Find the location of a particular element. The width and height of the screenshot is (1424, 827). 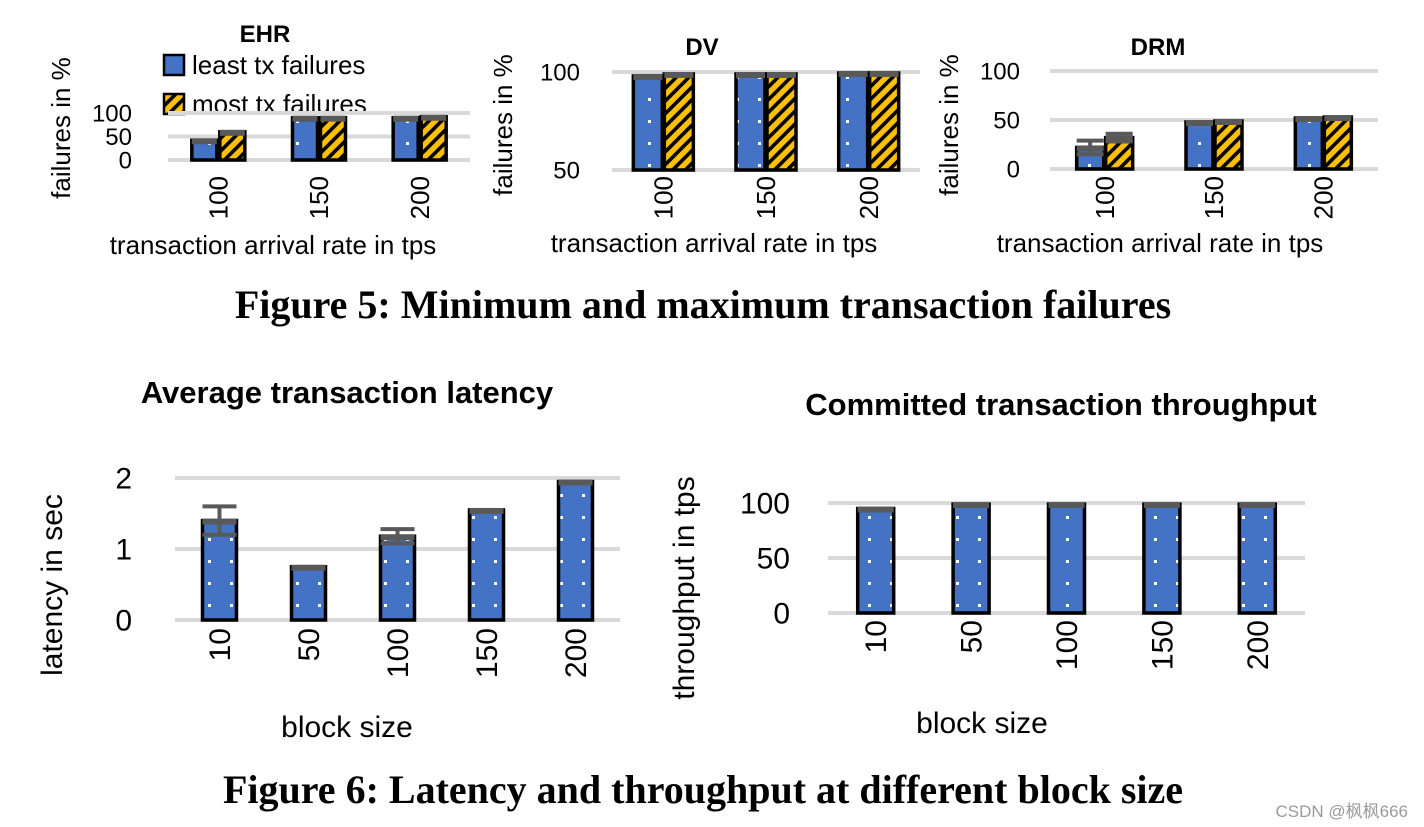

legend-label-least: least tx failures is located at coordinates (278, 65).